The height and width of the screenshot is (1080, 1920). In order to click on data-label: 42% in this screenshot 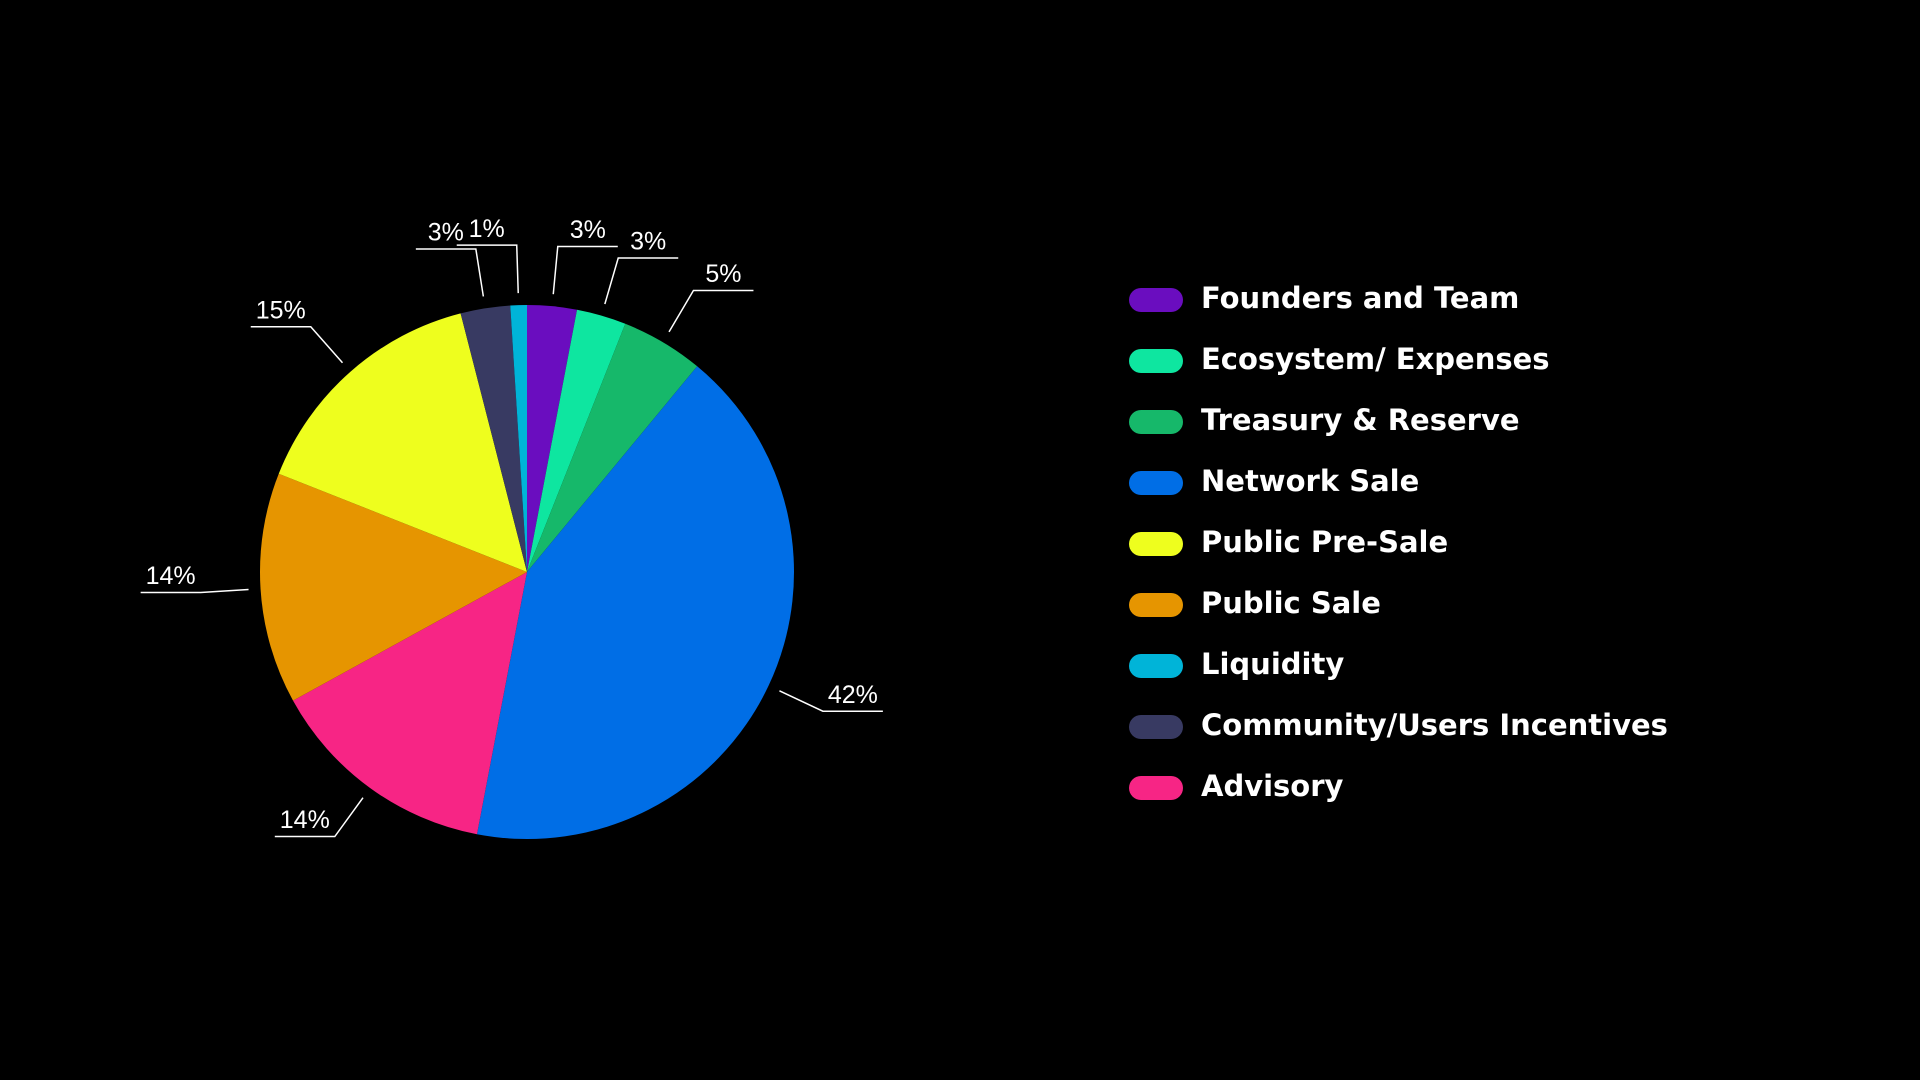, I will do `click(853, 695)`.